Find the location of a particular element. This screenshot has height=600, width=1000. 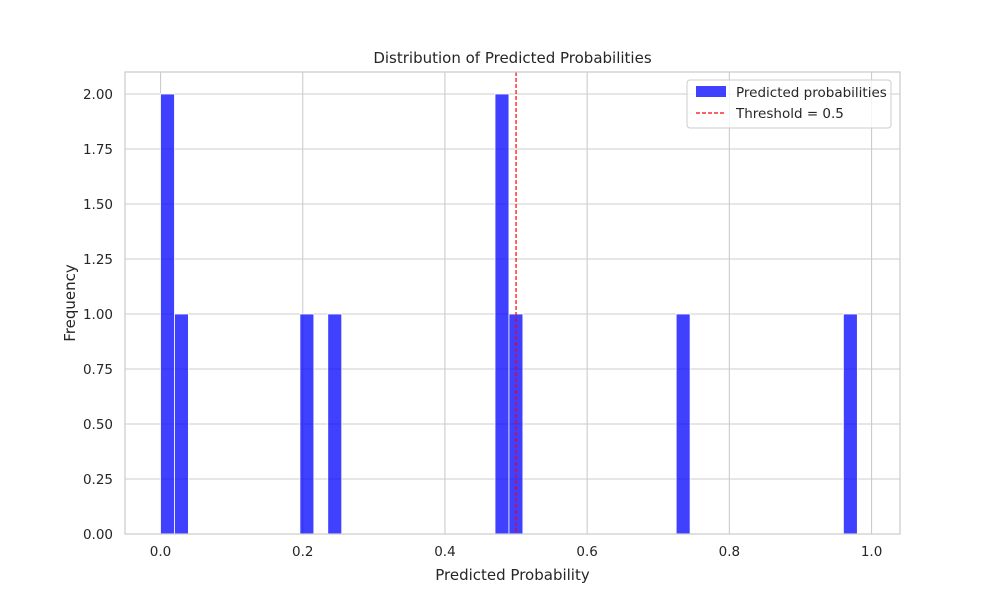

x-tick-label: 0.0 is located at coordinates (160, 552).